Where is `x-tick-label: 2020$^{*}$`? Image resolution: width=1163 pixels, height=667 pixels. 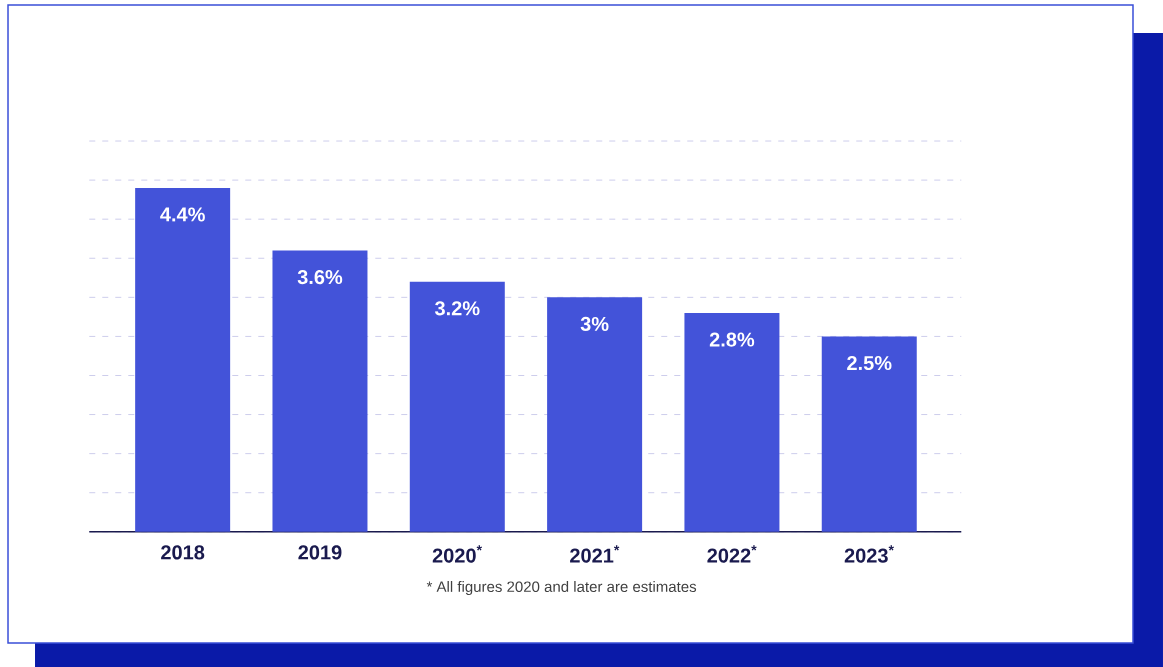
x-tick-label: 2020$^{*}$ is located at coordinates (457, 554).